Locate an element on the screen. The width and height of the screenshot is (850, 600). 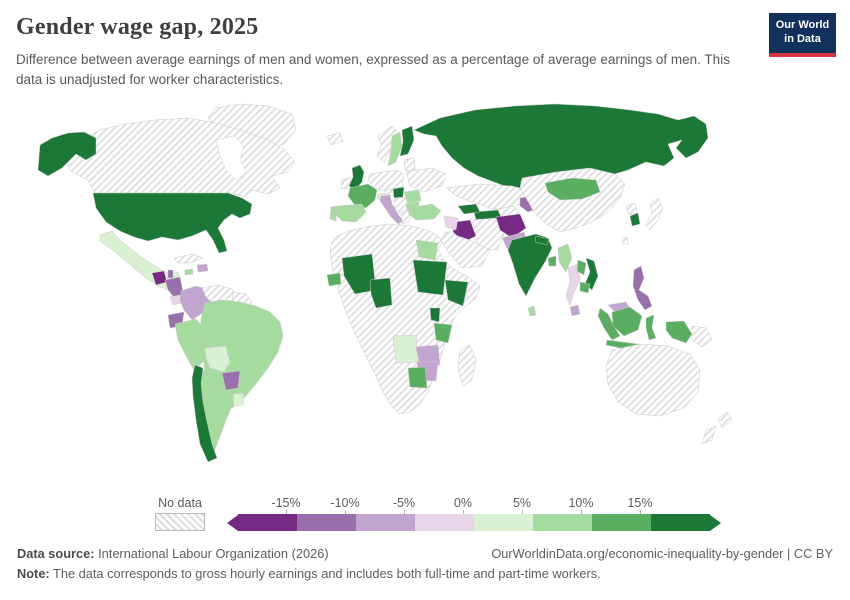
country-indonesia-papua is located at coordinates (679, 332).